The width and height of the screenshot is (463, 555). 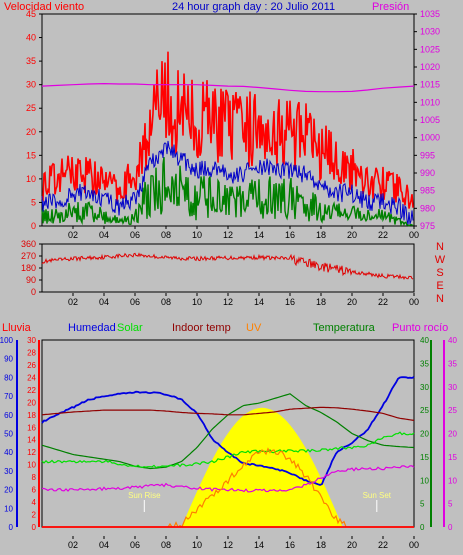 I want to click on direction-series-line, so click(x=227, y=266).